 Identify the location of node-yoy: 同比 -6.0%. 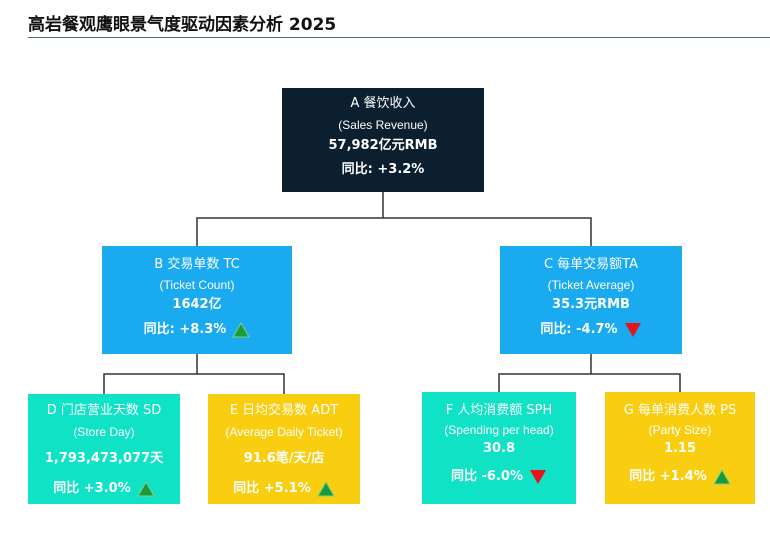
(499, 477).